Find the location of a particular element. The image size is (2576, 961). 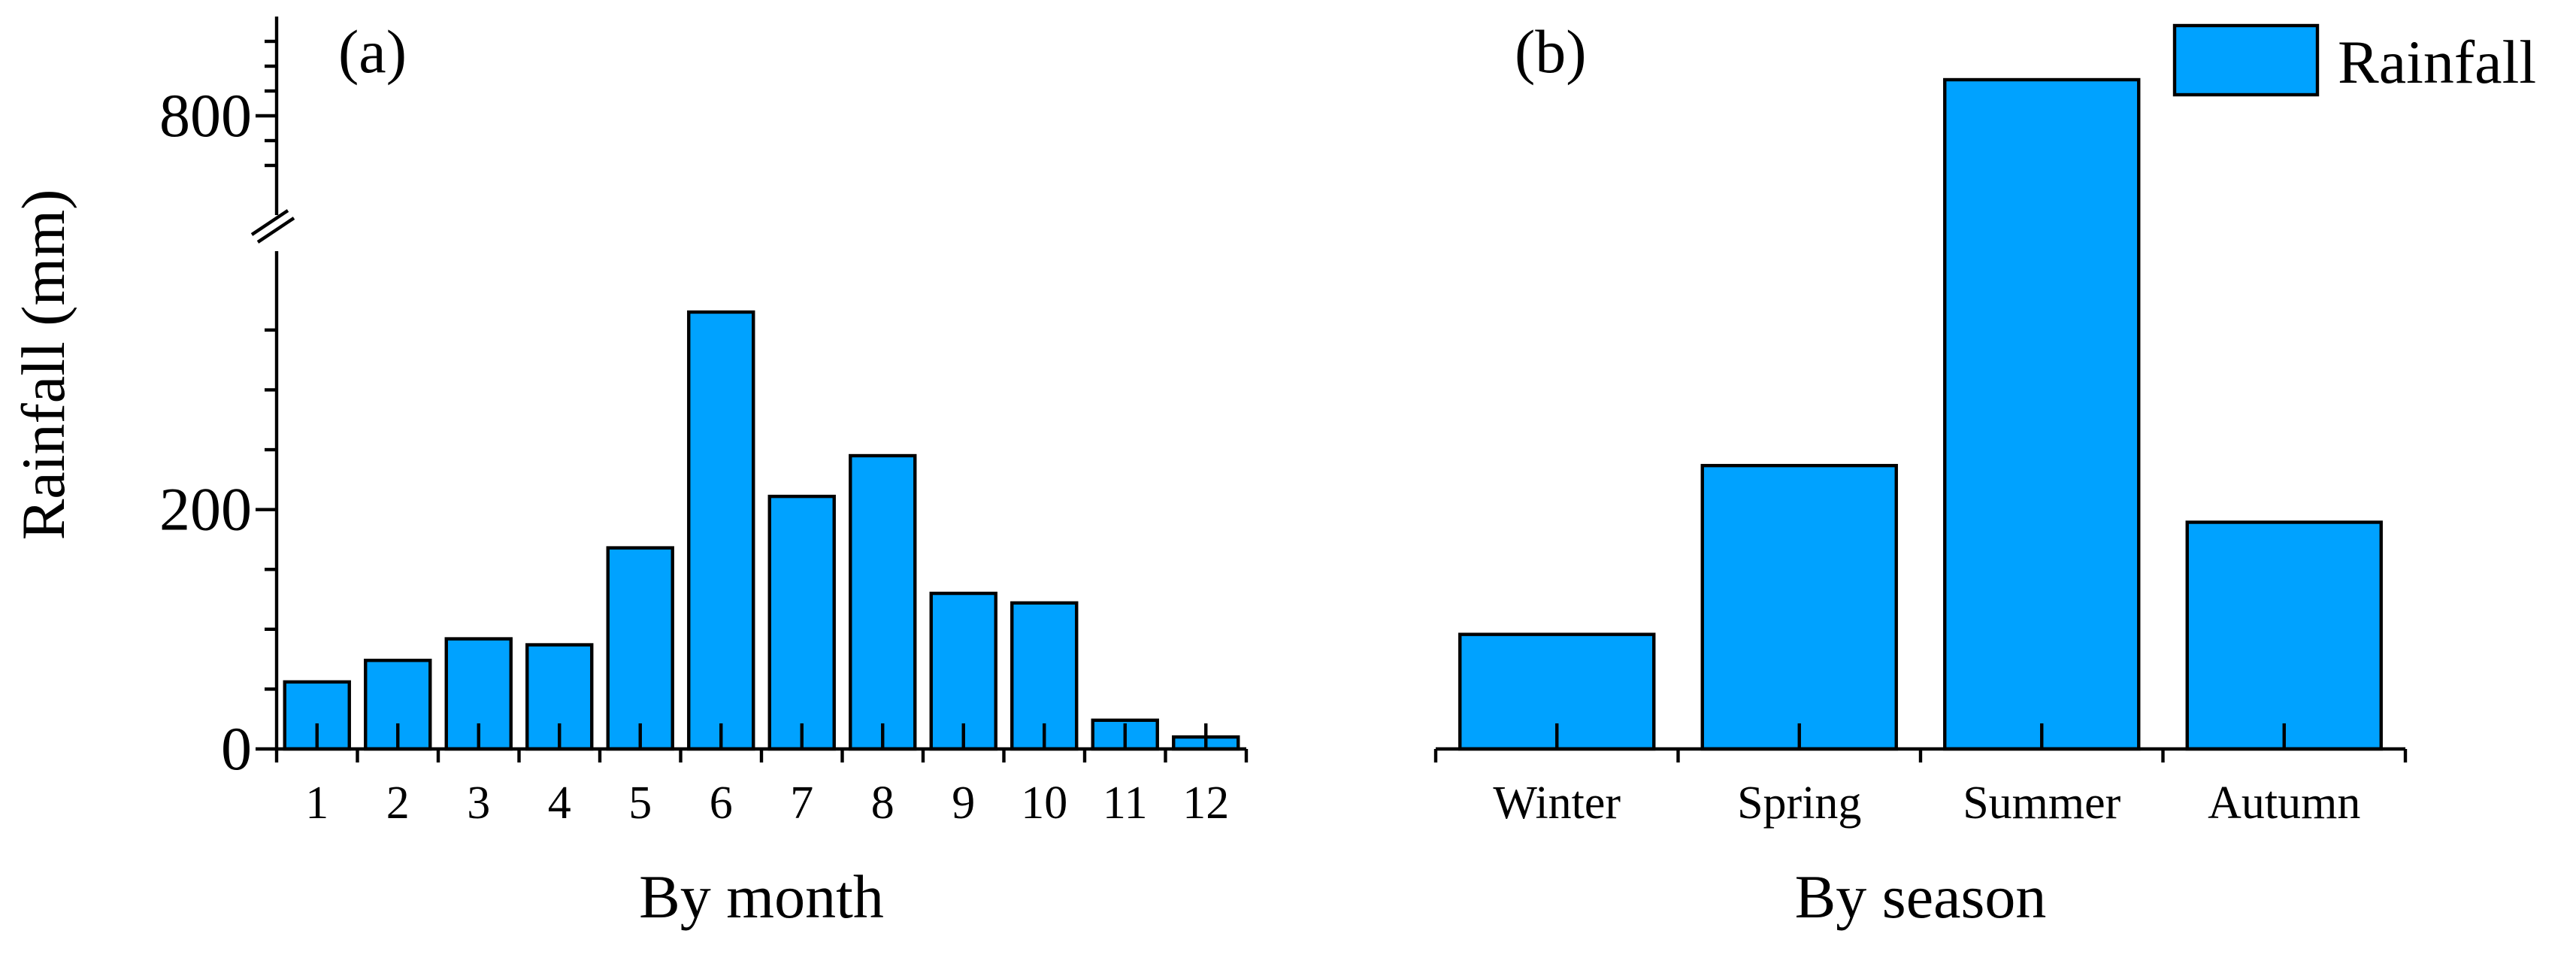

panel-a-y-ticks: 0 200 800 is located at coordinates (218, 411).